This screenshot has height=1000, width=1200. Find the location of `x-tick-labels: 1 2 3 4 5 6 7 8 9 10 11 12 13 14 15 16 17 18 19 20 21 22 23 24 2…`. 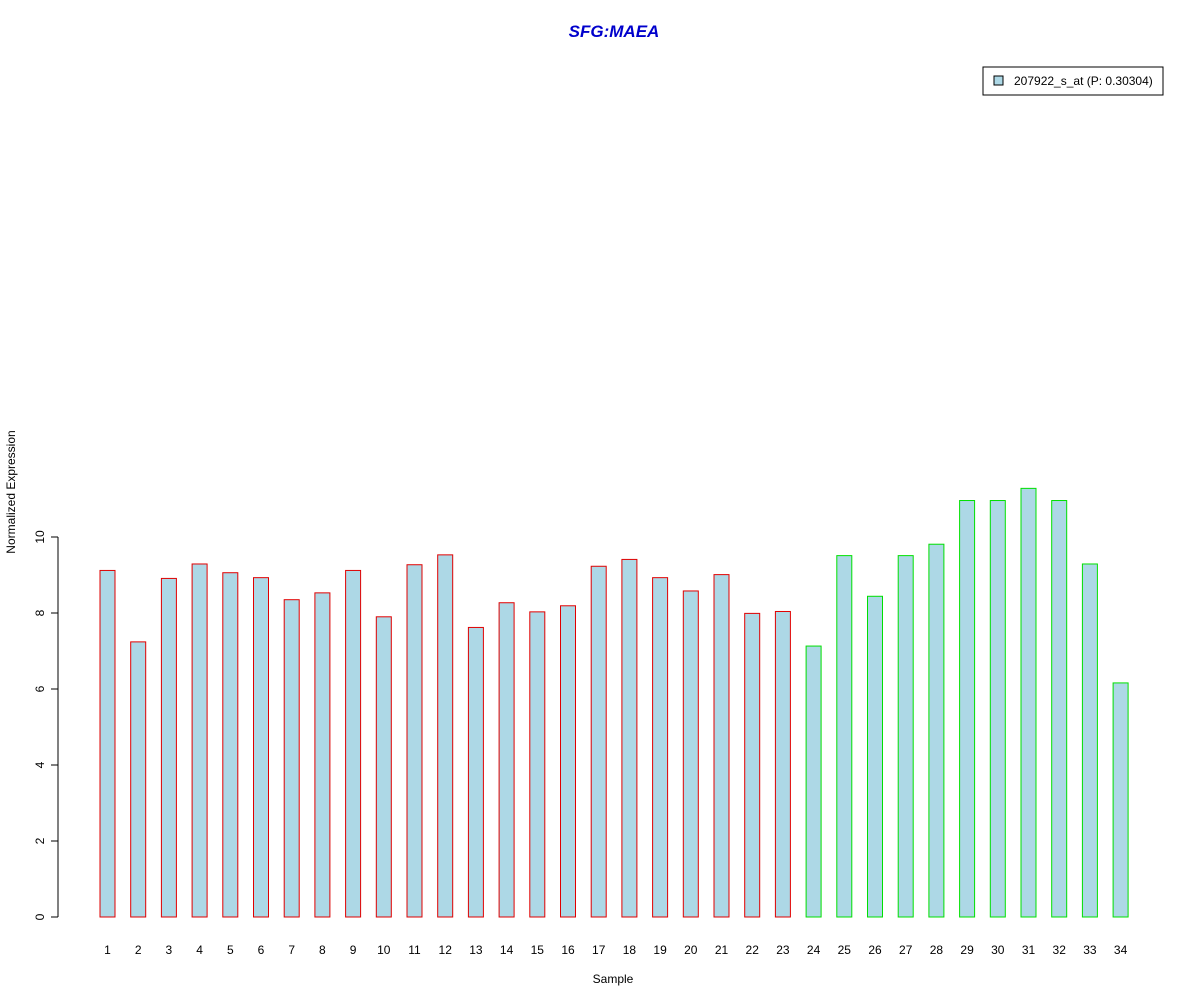

x-tick-labels: 1 2 3 4 5 6 7 8 9 10 11 12 13 14 15 16 17 18 19 20 21 22 23 24 2… is located at coordinates (615, 950).